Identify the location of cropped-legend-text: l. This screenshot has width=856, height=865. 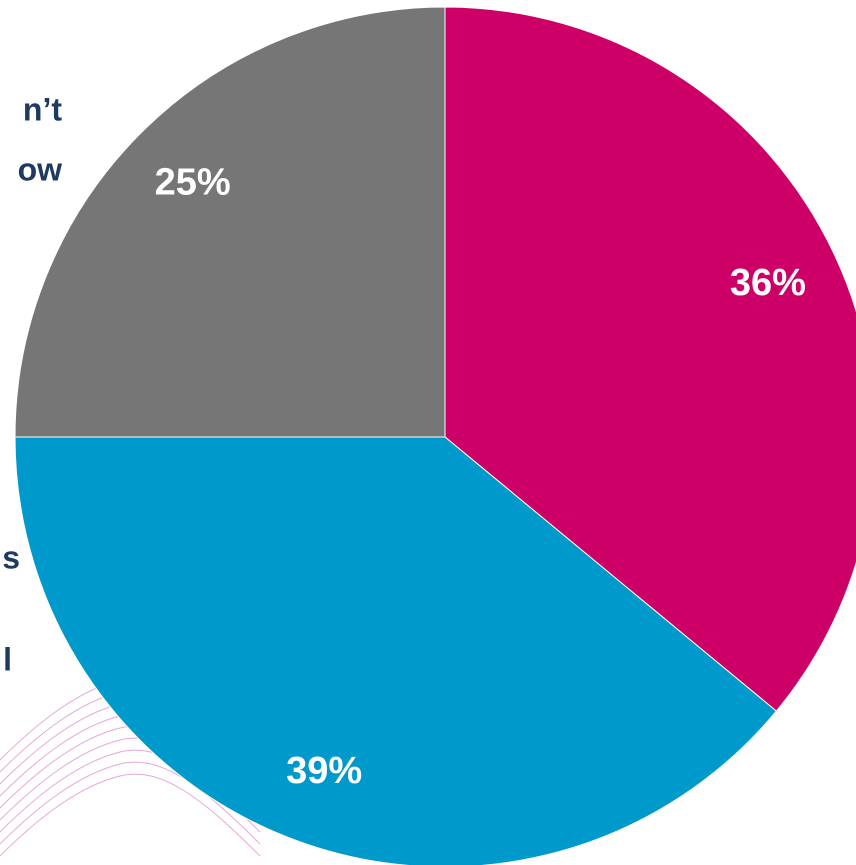
(7, 659).